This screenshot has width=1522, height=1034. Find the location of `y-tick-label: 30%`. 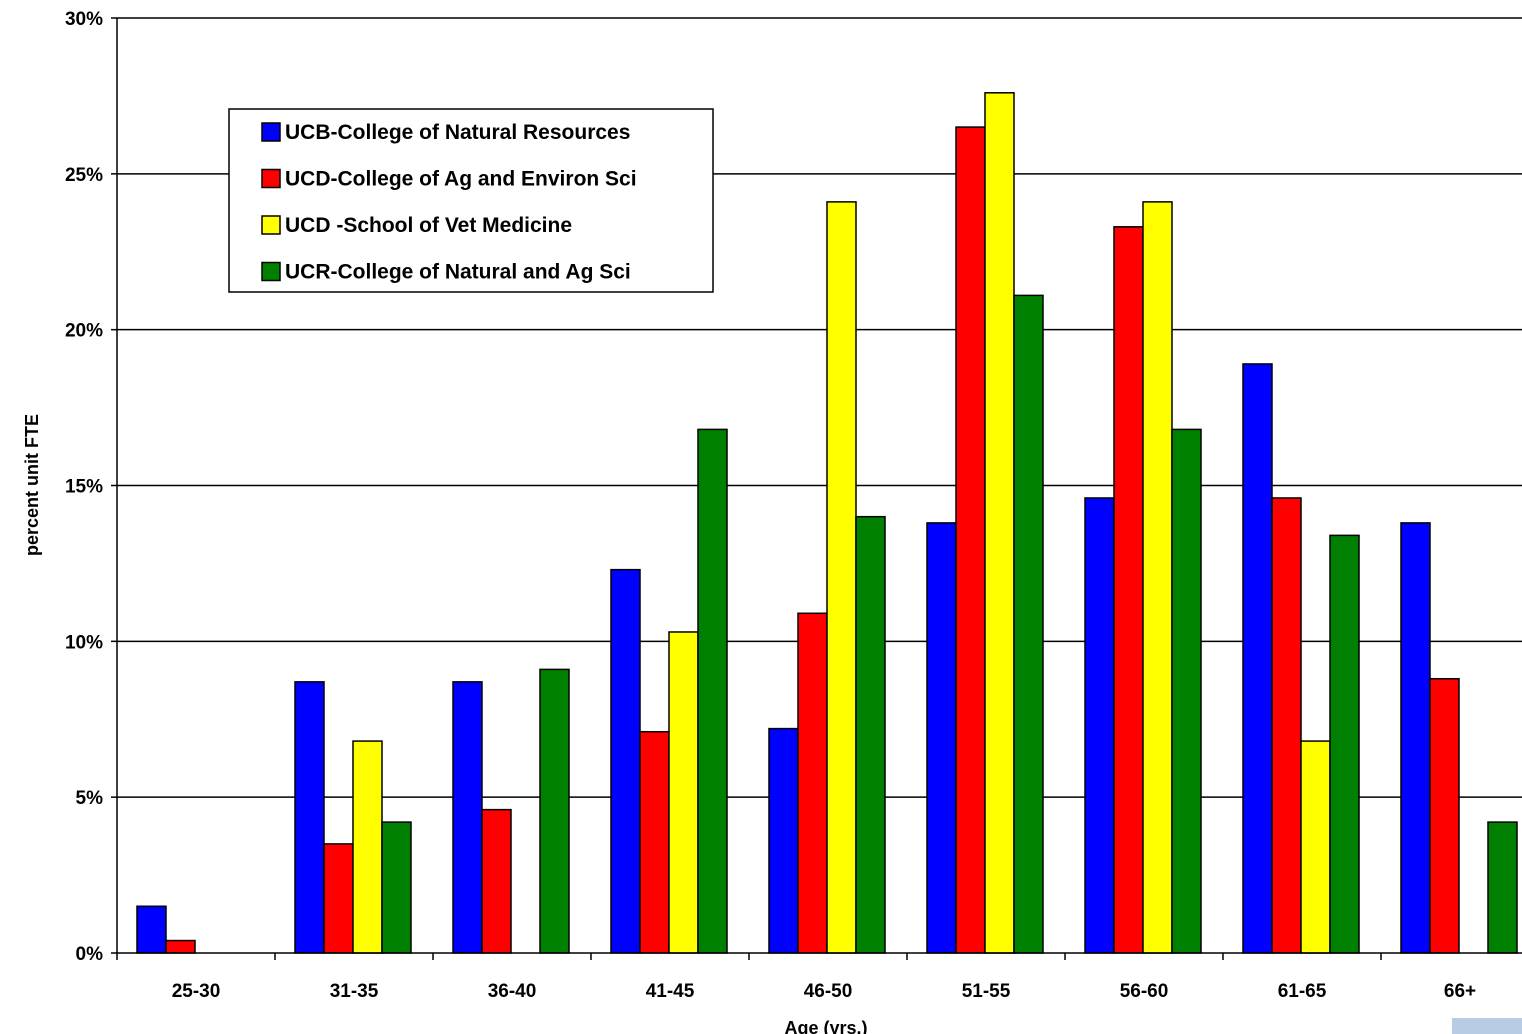

y-tick-label: 30% is located at coordinates (84, 19).